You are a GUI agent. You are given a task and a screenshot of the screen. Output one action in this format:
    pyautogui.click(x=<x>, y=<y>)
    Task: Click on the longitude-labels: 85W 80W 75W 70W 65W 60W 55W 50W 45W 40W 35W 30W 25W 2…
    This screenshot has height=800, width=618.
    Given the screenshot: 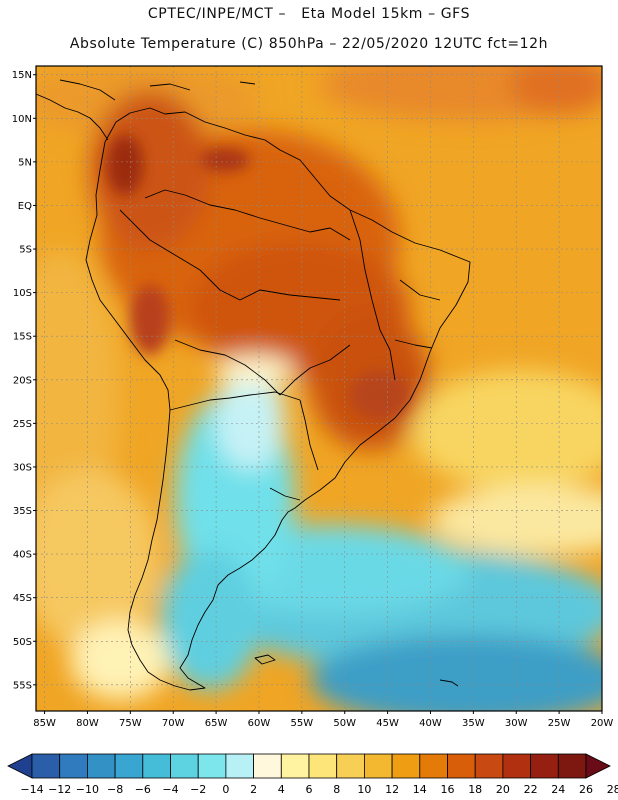 What is the action you would take?
    pyautogui.click(x=323, y=720)
    